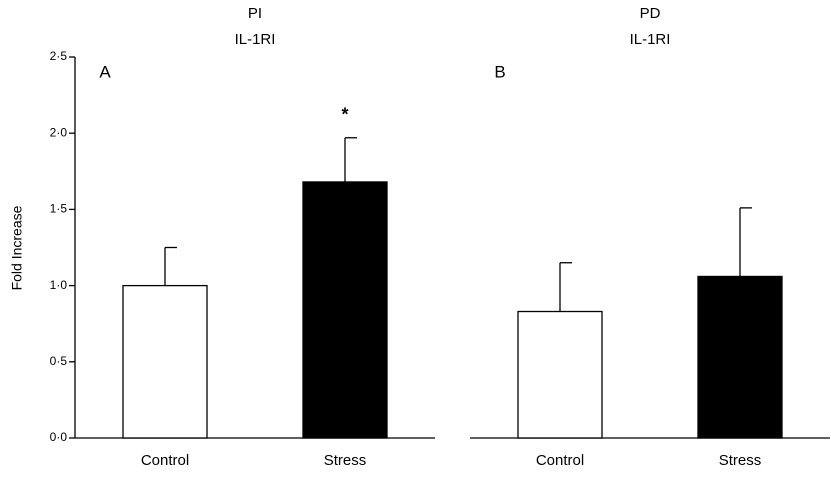 The image size is (831, 477). Describe the element at coordinates (17, 247) in the screenshot. I see `y-axis-label: Fold Increase` at that location.